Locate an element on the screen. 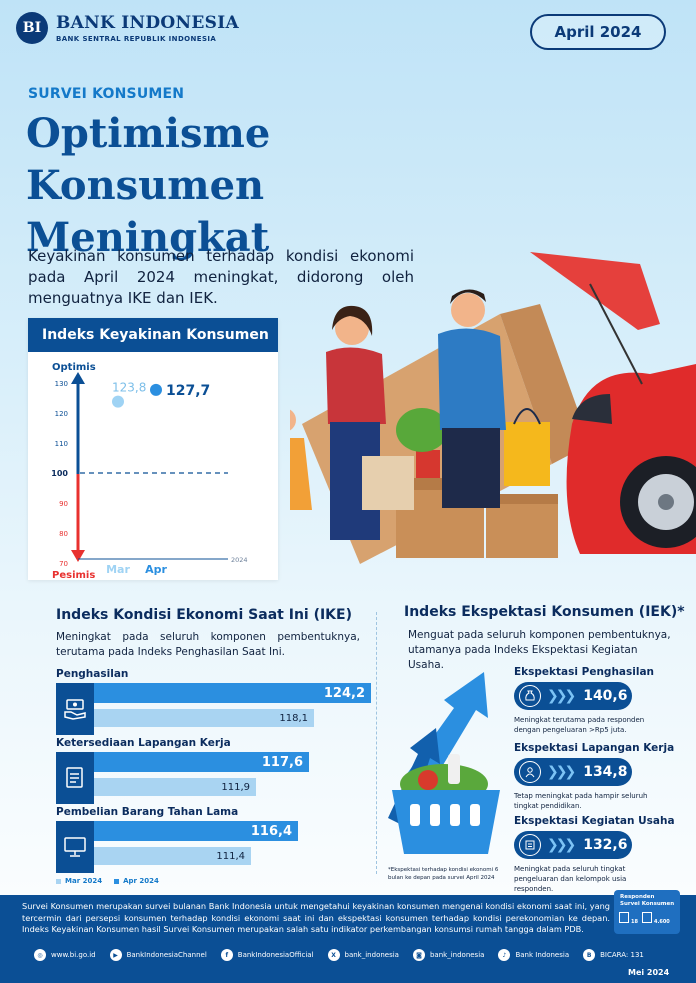  money-hand-icon is located at coordinates (75, 709).